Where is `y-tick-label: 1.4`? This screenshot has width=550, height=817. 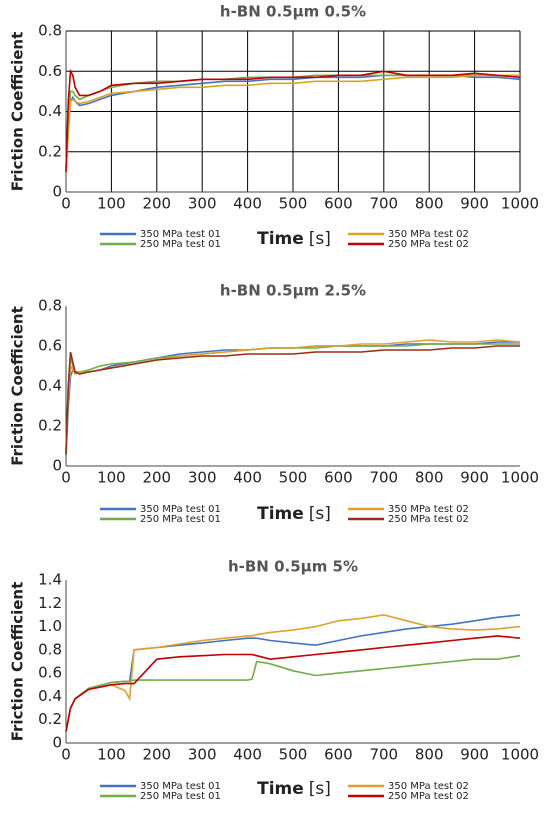 y-tick-label: 1.4 is located at coordinates (50, 580).